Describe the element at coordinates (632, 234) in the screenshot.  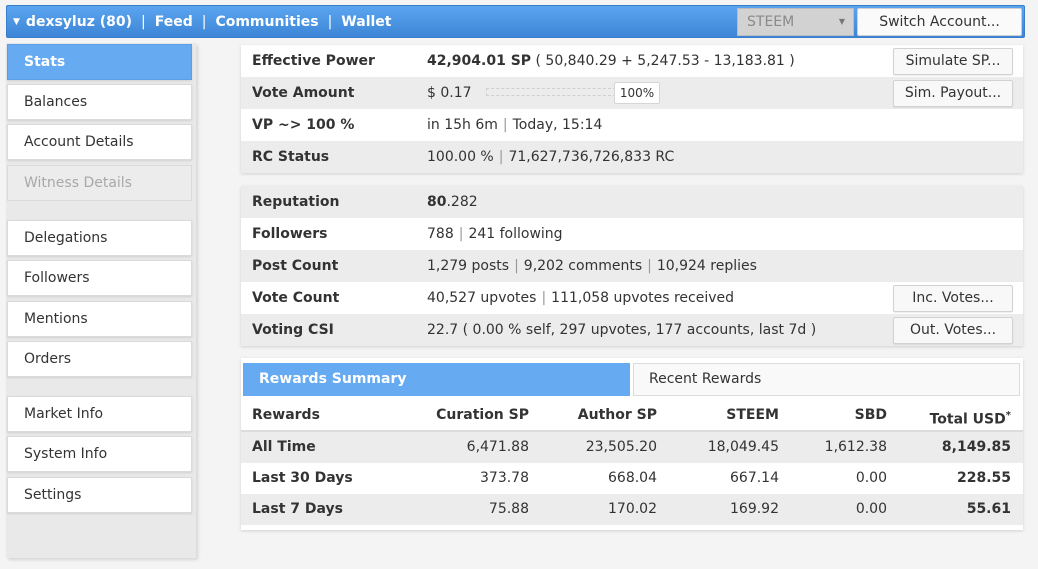
I see `row-followers: Followers 788 | 241 following` at that location.